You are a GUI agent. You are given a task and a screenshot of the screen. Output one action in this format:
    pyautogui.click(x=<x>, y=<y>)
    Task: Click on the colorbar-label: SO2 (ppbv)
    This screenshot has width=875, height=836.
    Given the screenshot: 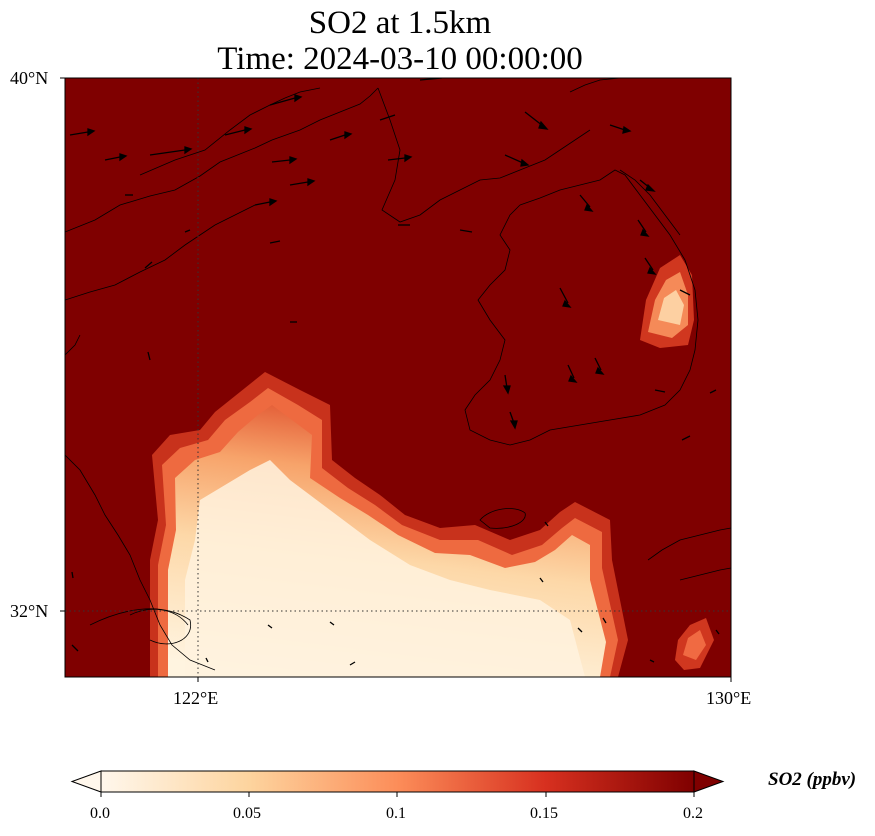 What is the action you would take?
    pyautogui.click(x=812, y=779)
    